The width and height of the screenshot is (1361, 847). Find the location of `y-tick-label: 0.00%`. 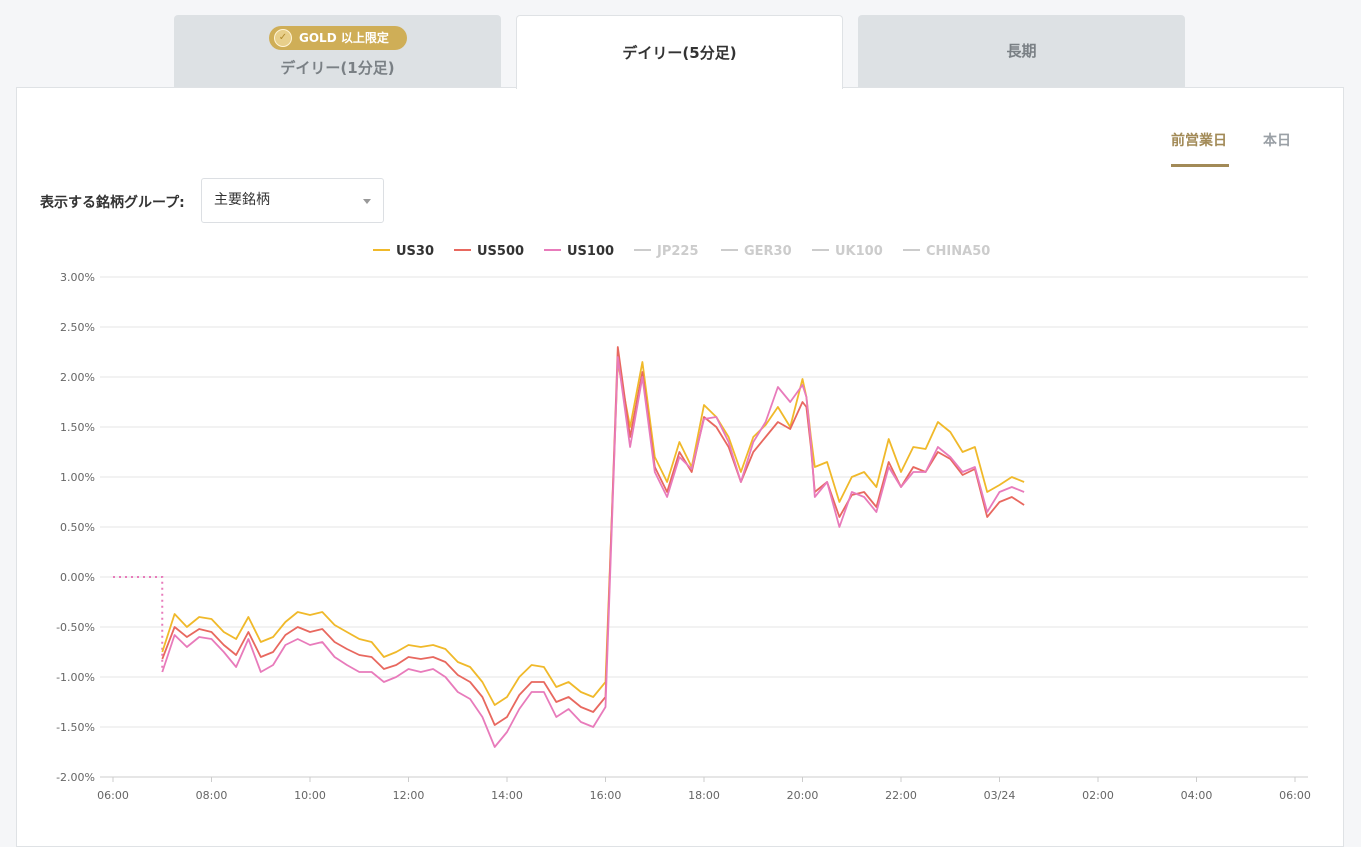

y-tick-label: 0.00% is located at coordinates (77, 577).